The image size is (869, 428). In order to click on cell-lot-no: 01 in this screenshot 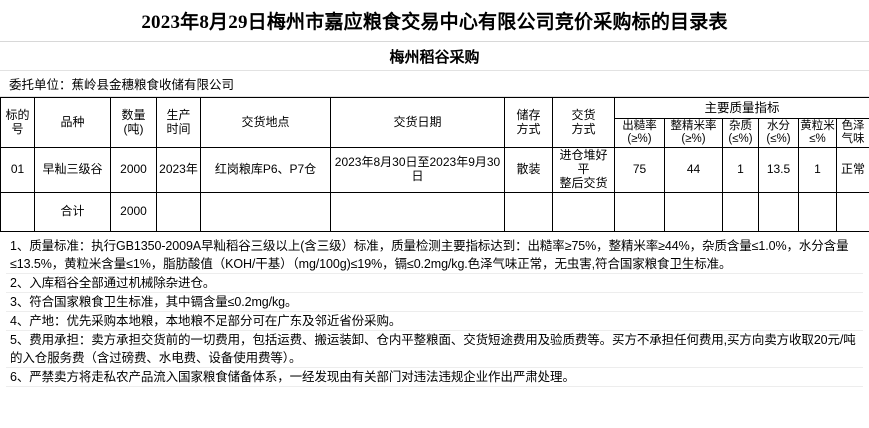, I will do `click(17, 170)`.